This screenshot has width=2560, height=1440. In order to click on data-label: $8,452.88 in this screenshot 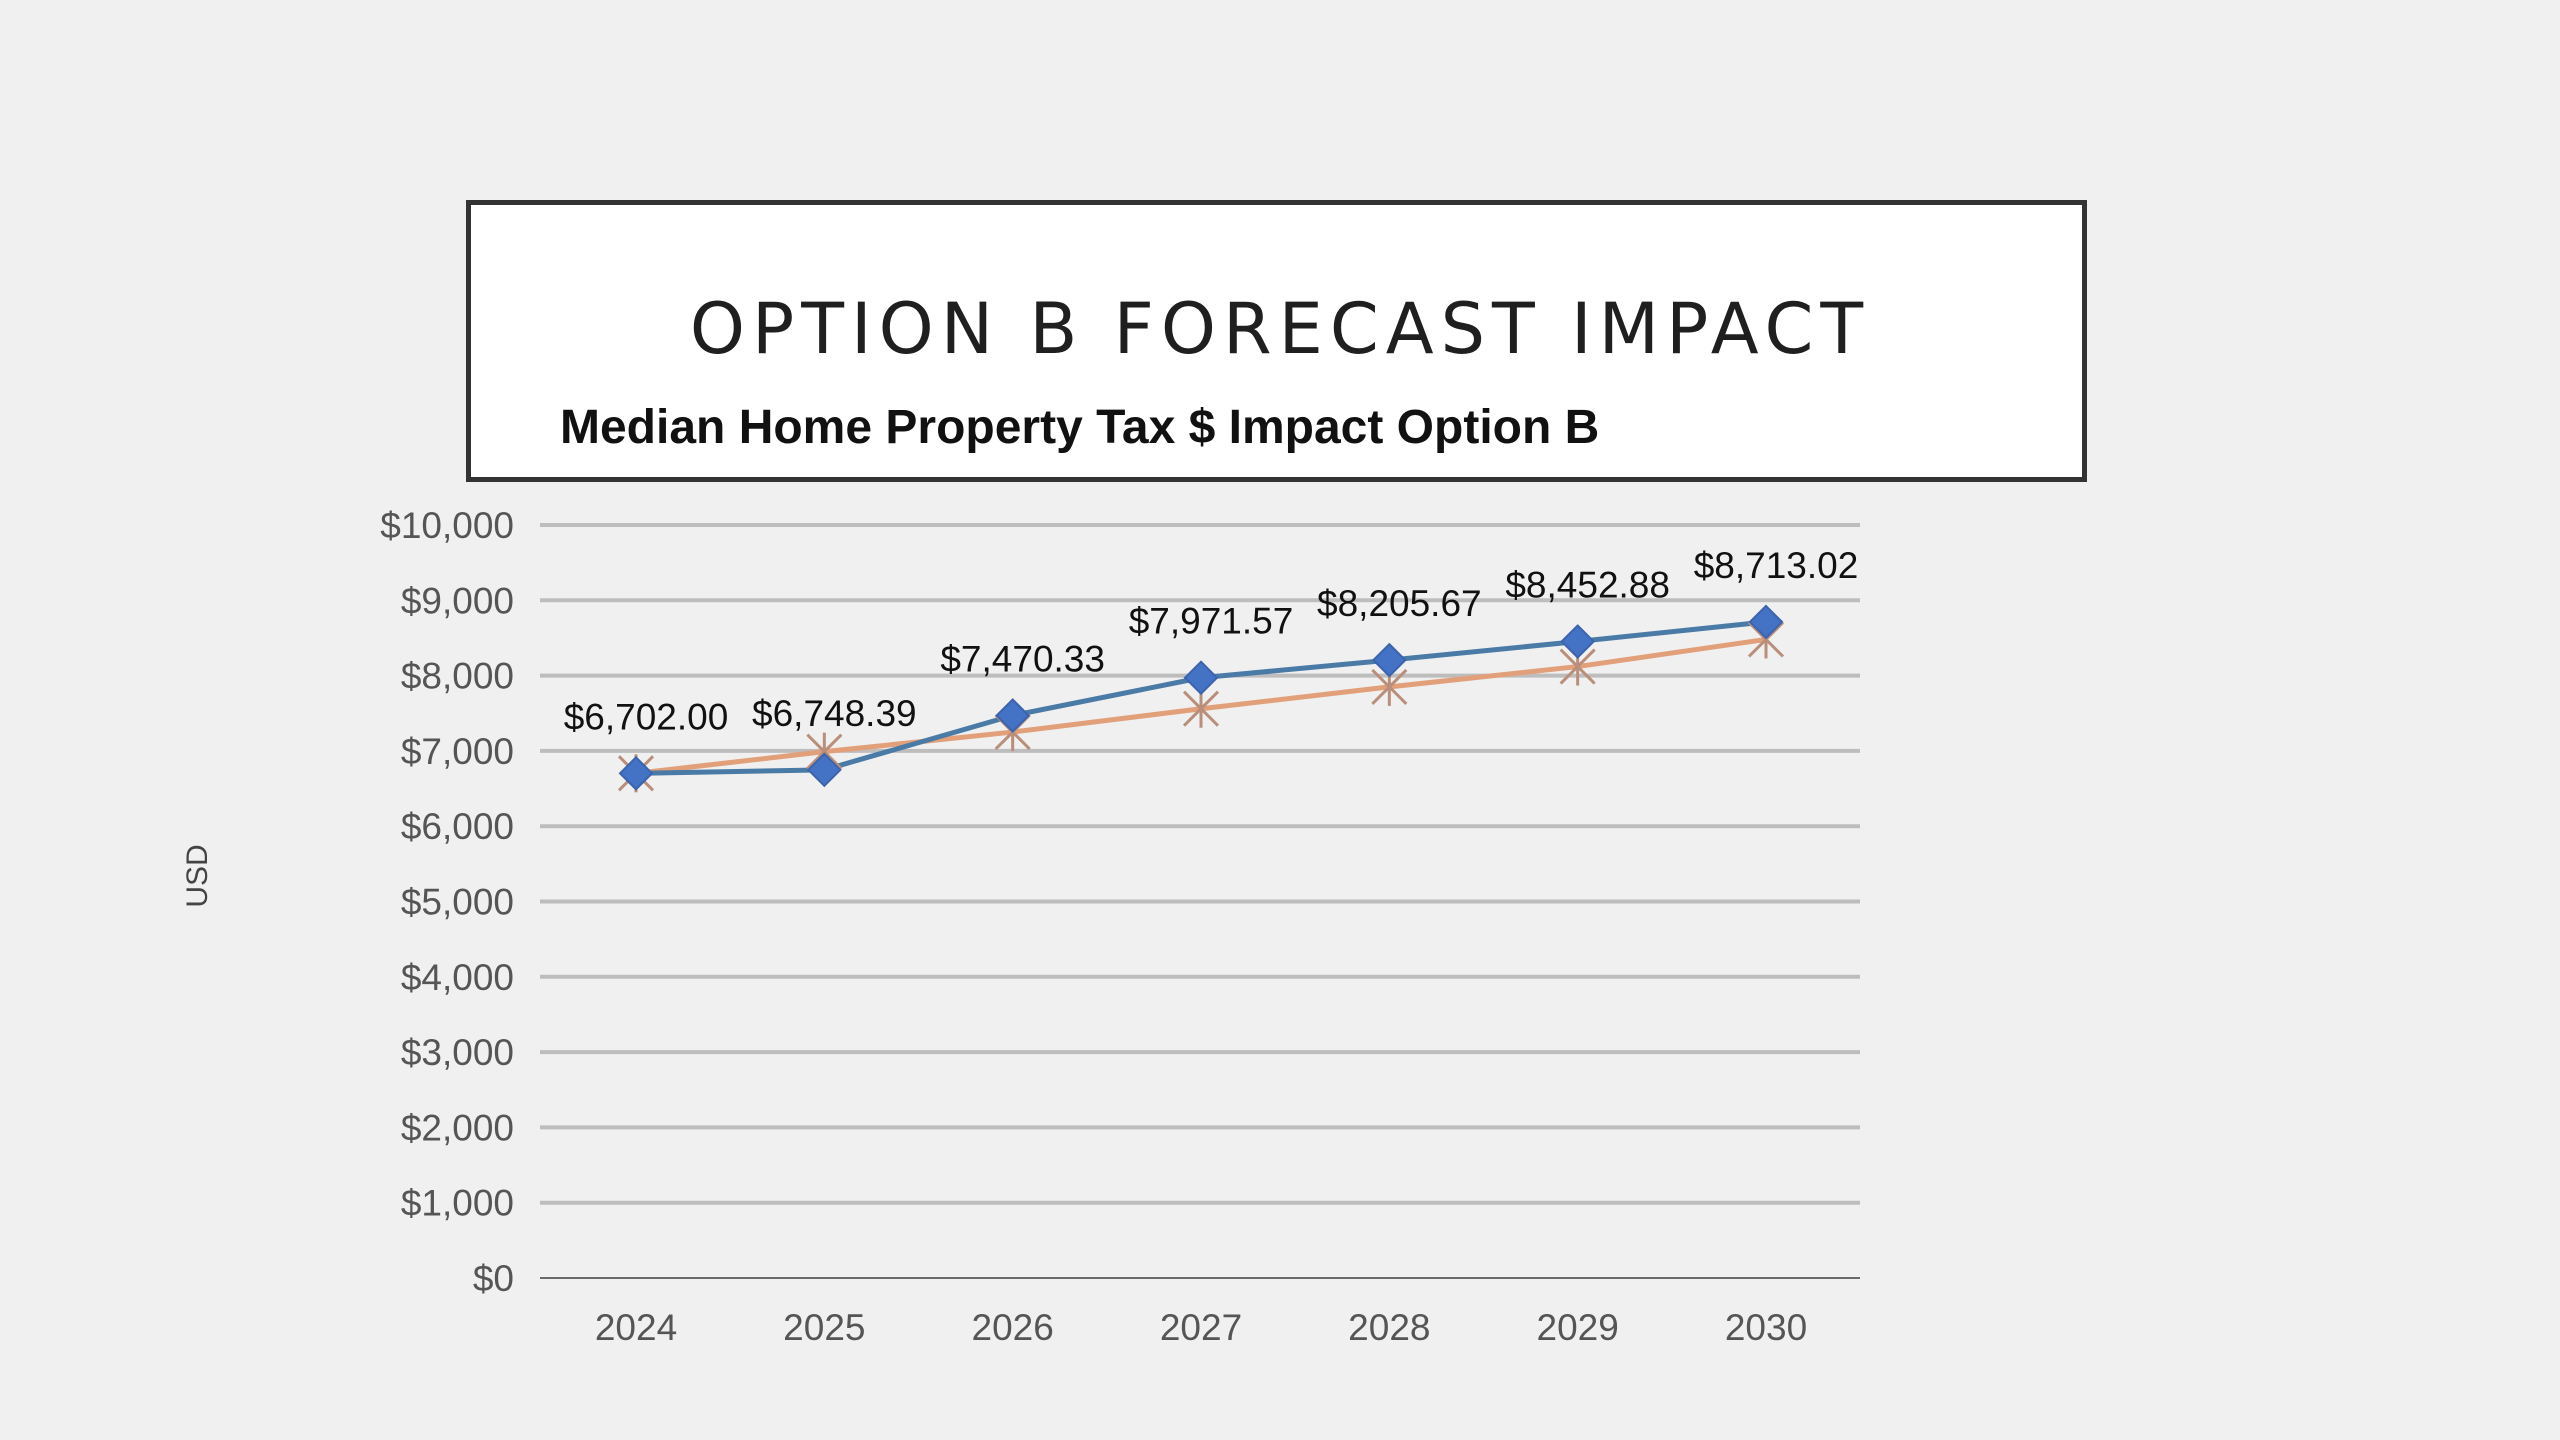, I will do `click(1587, 584)`.